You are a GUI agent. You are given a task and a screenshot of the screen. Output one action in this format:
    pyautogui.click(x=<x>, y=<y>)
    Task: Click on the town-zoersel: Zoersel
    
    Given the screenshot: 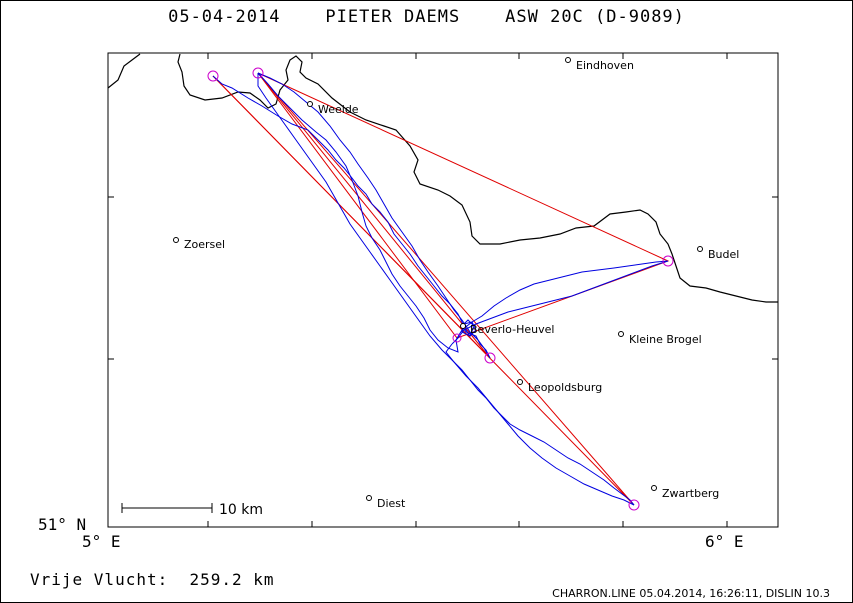 What is the action you would take?
    pyautogui.click(x=199, y=244)
    